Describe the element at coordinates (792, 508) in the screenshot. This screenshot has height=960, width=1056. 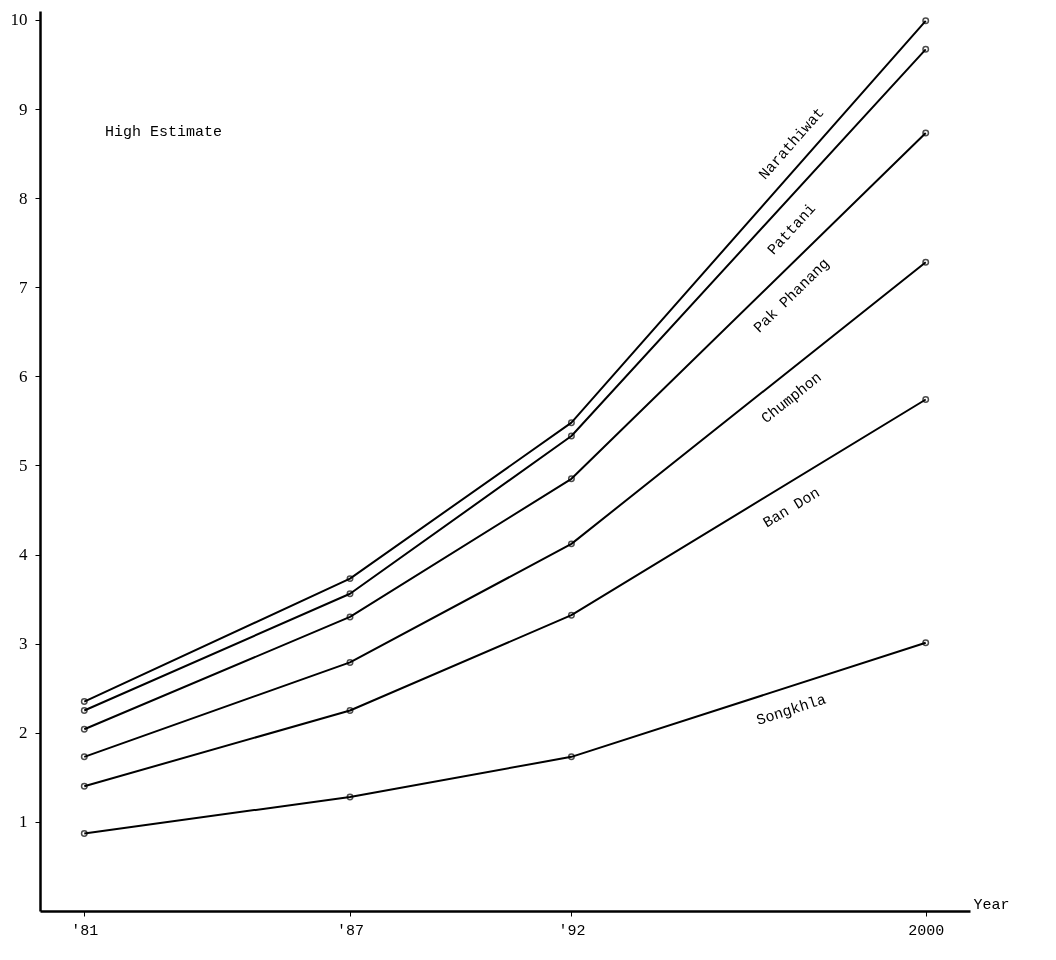
I see `text: Ban Don` at that location.